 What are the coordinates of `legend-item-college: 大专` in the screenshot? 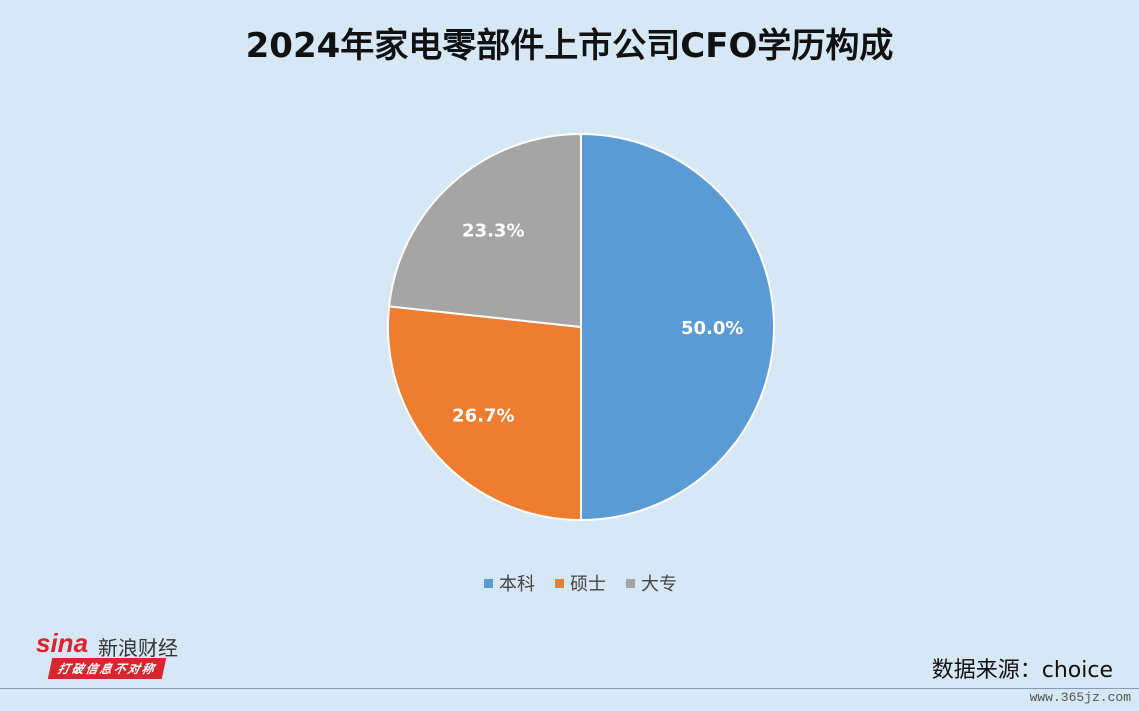 It's located at (651, 583).